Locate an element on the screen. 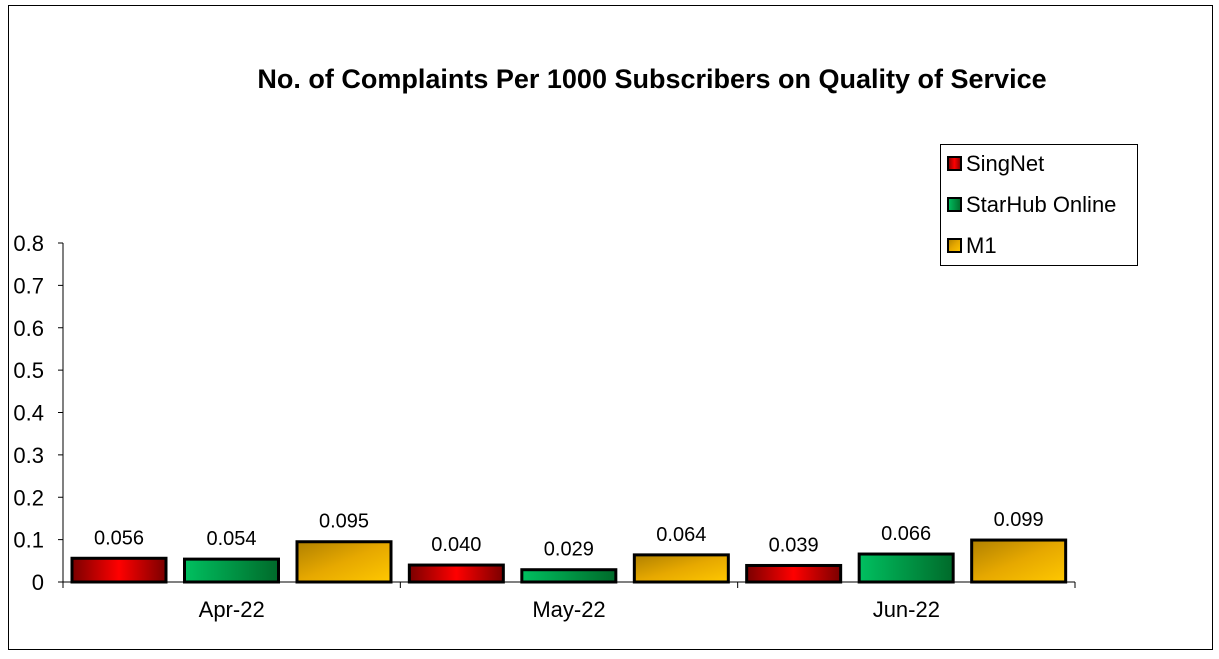 The height and width of the screenshot is (659, 1219). y-tick-label: 0.8 is located at coordinates (28, 243).